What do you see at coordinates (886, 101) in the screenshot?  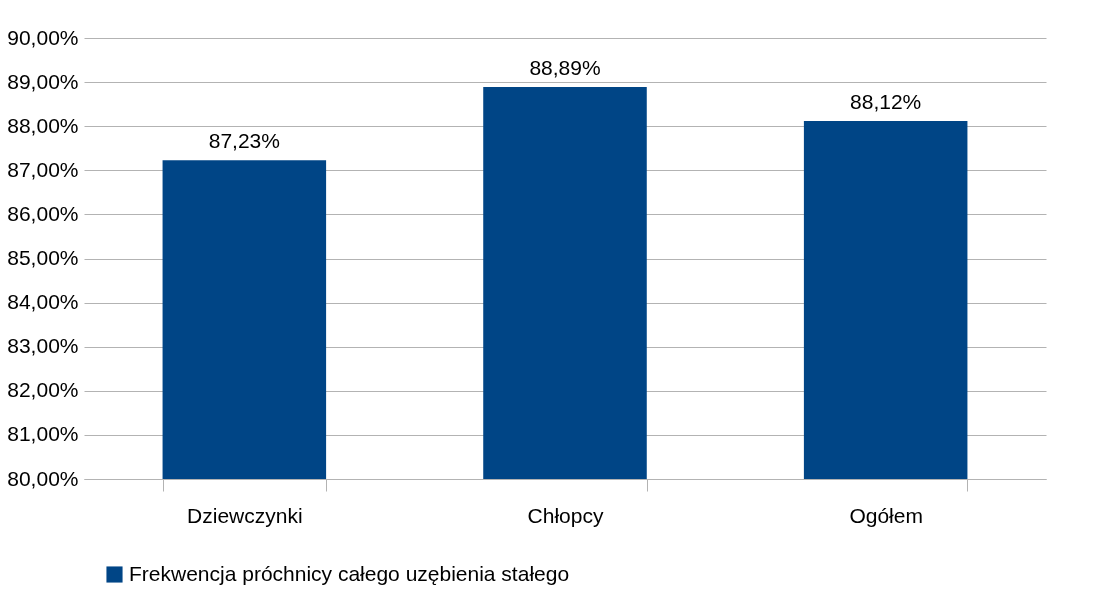 I see `data-label: 88,12%` at bounding box center [886, 101].